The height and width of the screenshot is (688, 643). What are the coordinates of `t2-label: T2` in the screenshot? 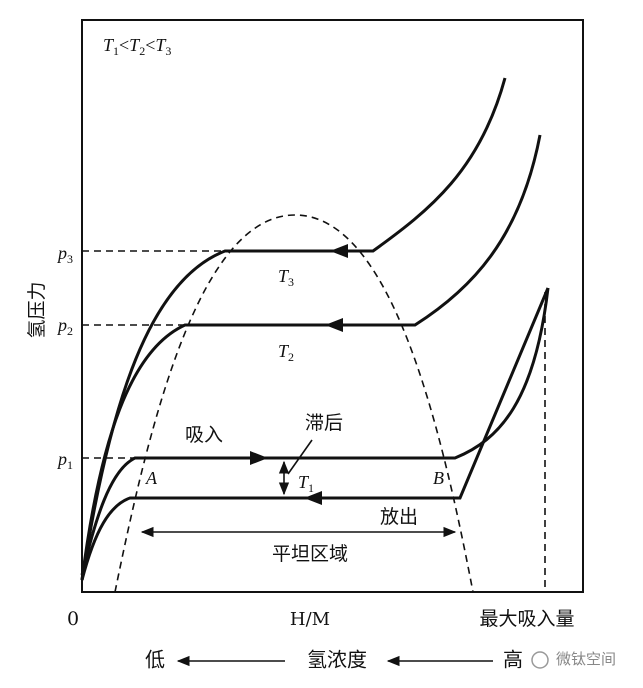 It's located at (286, 352).